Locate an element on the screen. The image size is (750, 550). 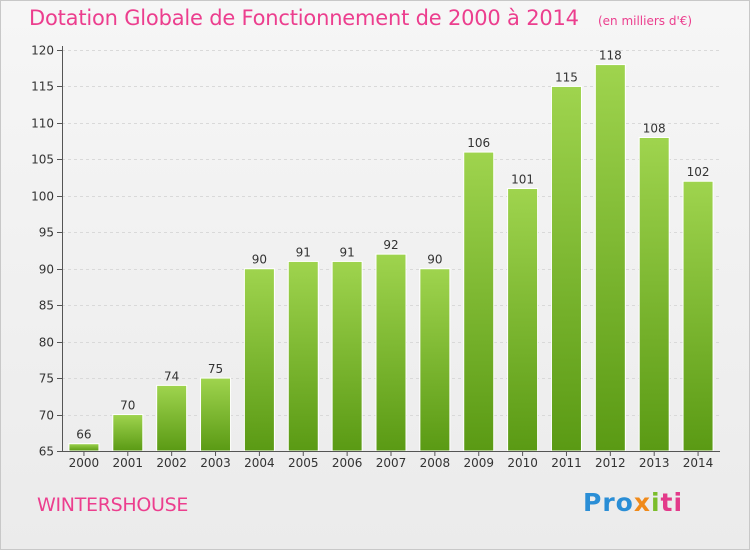
value-label: 102 is located at coordinates (698, 172).